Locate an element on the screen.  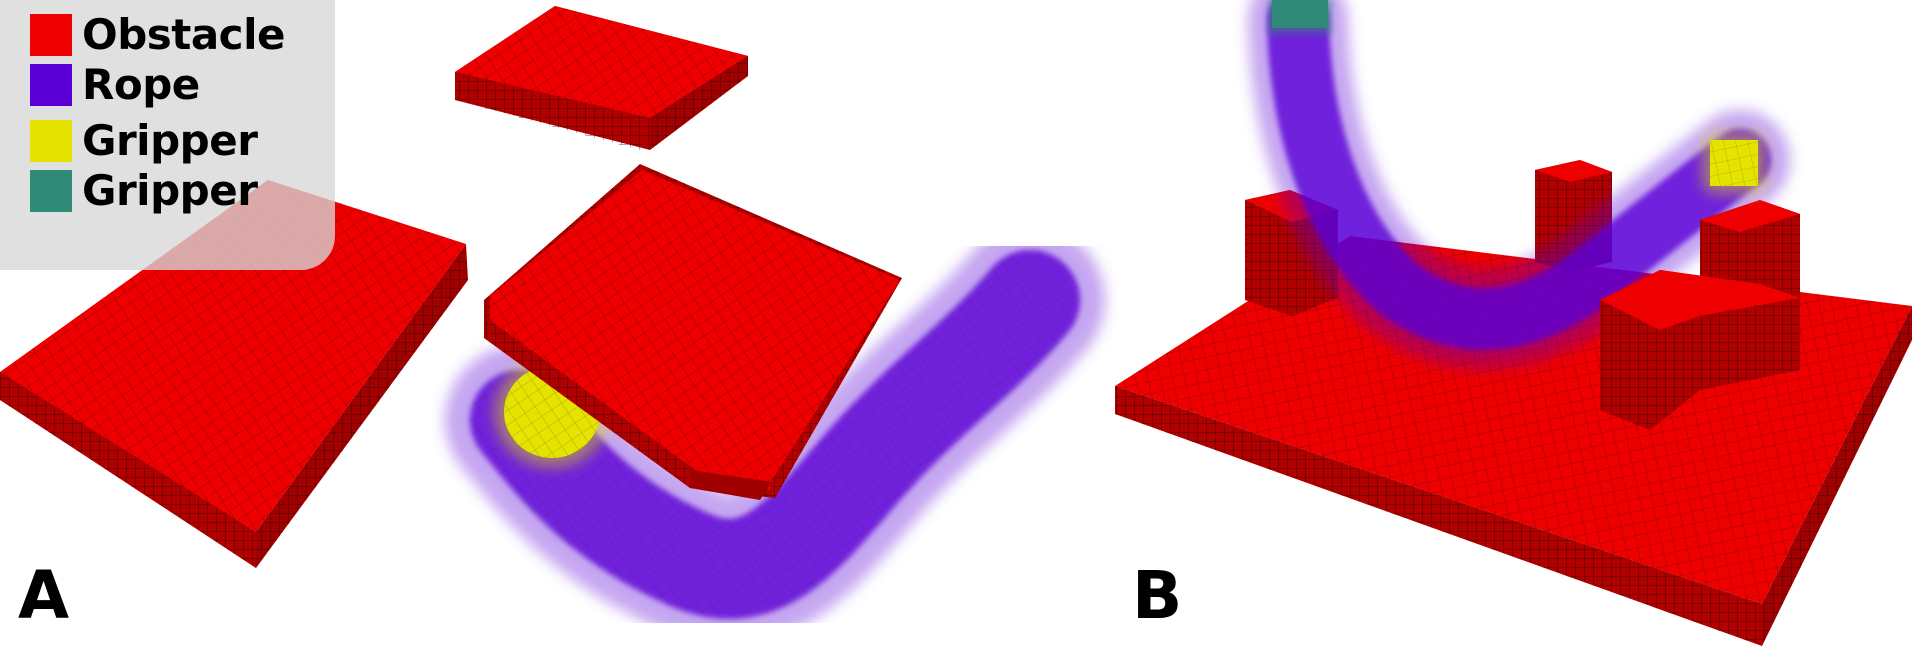
gripper-yellow-swatch is located at coordinates (51, 141).